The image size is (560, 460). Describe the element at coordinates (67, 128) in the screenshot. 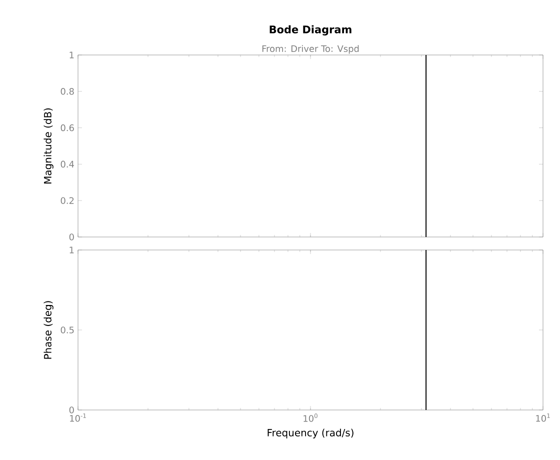

I see `y-tick-label: 0.6` at that location.